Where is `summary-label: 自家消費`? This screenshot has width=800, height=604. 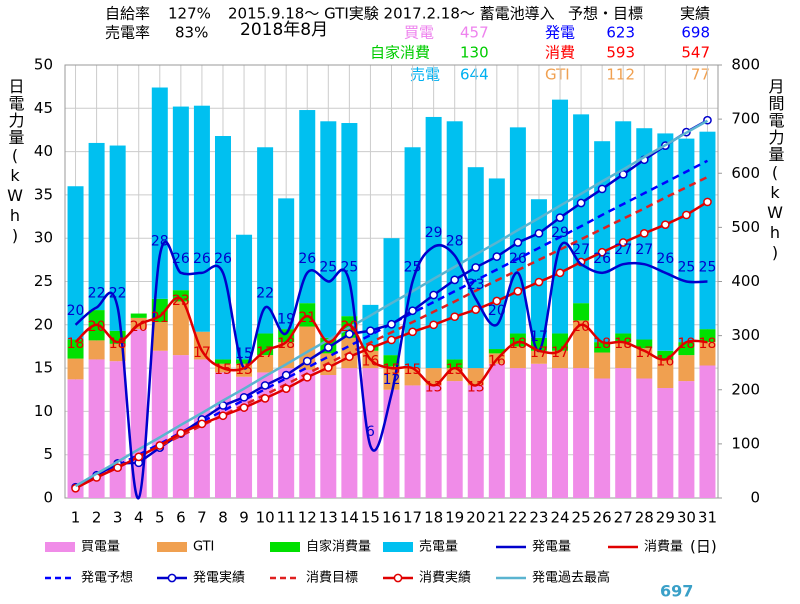
summary-label: 自家消費 is located at coordinates (400, 53).